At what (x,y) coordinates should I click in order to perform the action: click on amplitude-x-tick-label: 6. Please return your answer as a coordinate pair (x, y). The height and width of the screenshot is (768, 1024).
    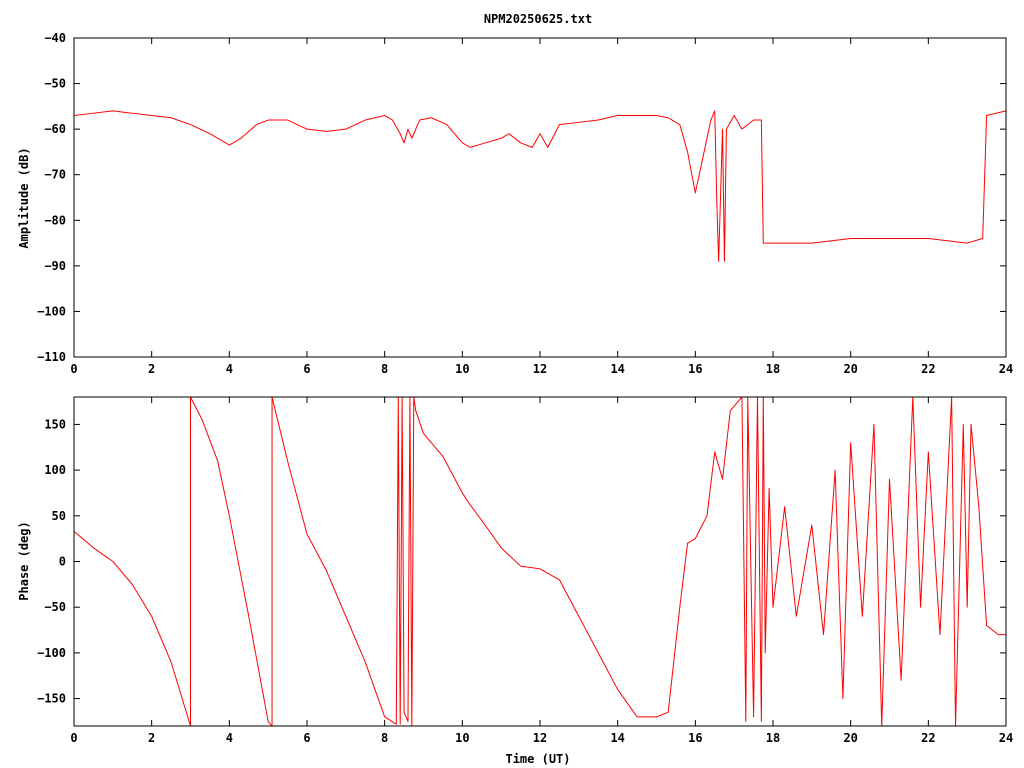
    Looking at the image, I should click on (306, 369).